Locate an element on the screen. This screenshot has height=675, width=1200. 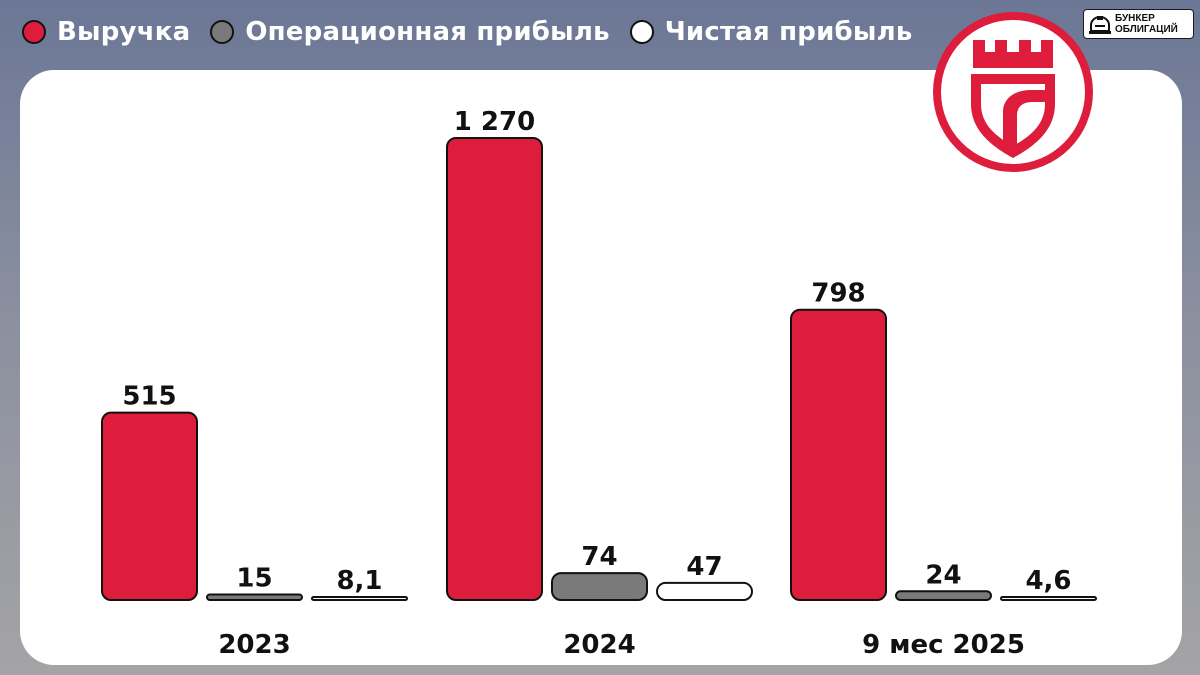
bar-revenue-2023 is located at coordinates (149, 506).